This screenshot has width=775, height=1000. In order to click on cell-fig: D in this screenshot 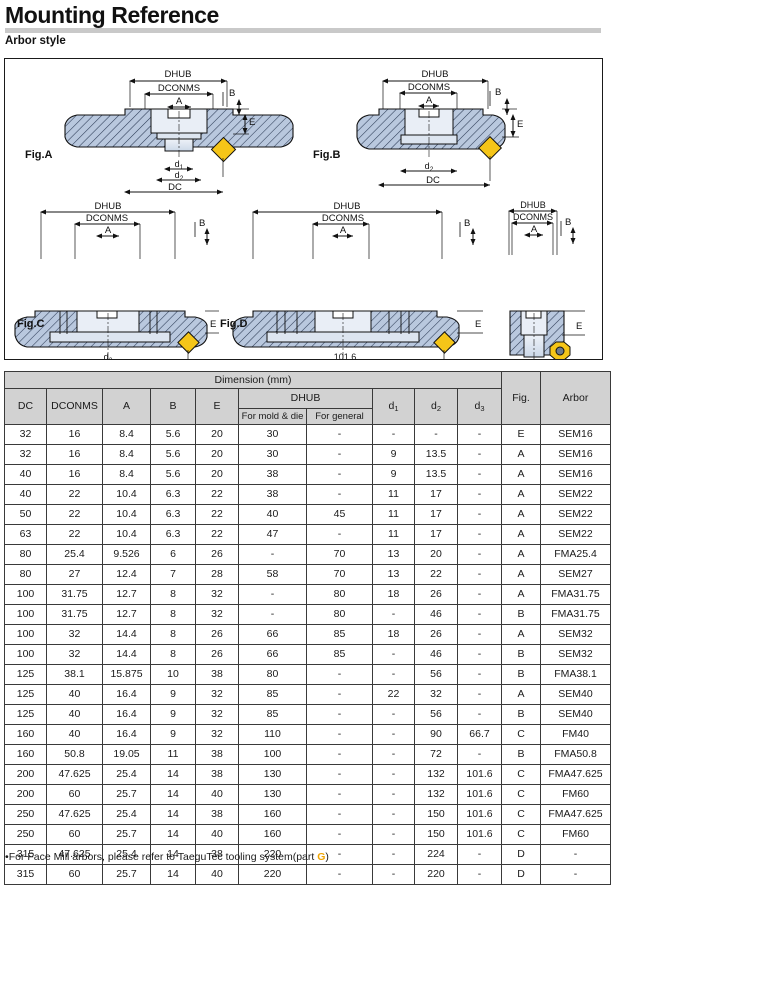, I will do `click(521, 854)`.